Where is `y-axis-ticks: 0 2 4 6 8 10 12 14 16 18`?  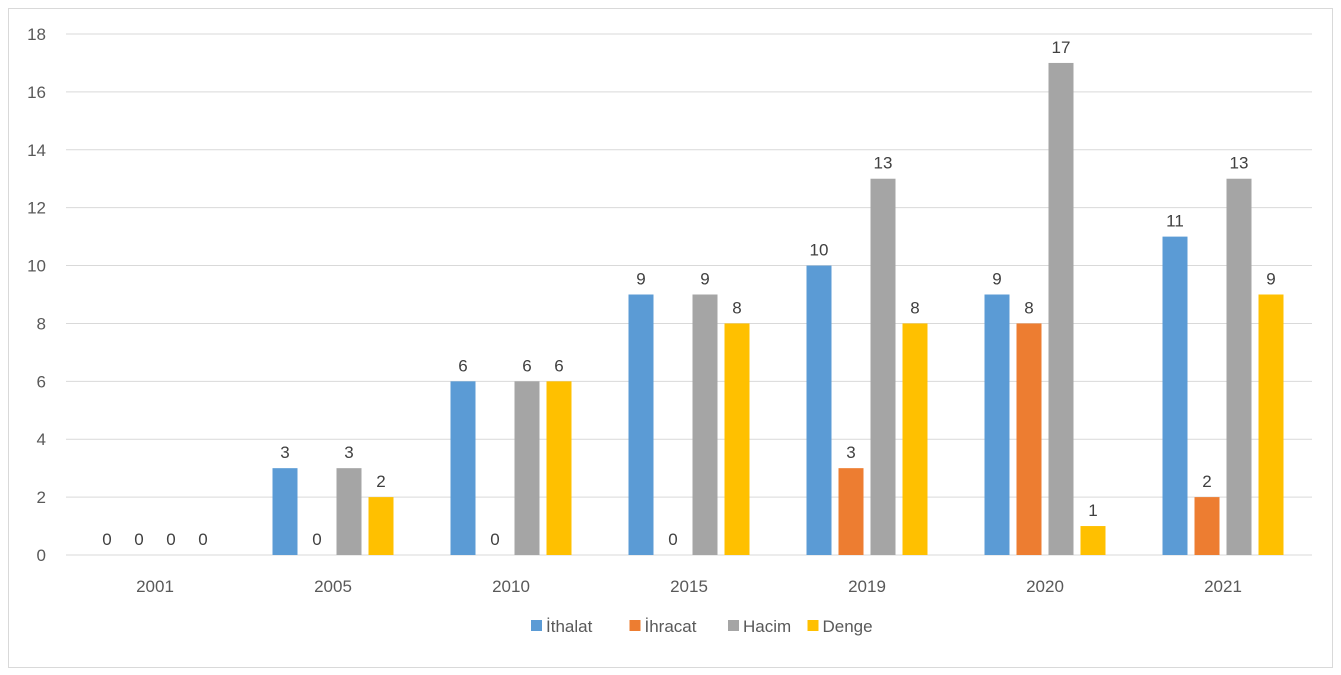
y-axis-ticks: 0 2 4 6 8 10 12 14 16 18 is located at coordinates (36, 295).